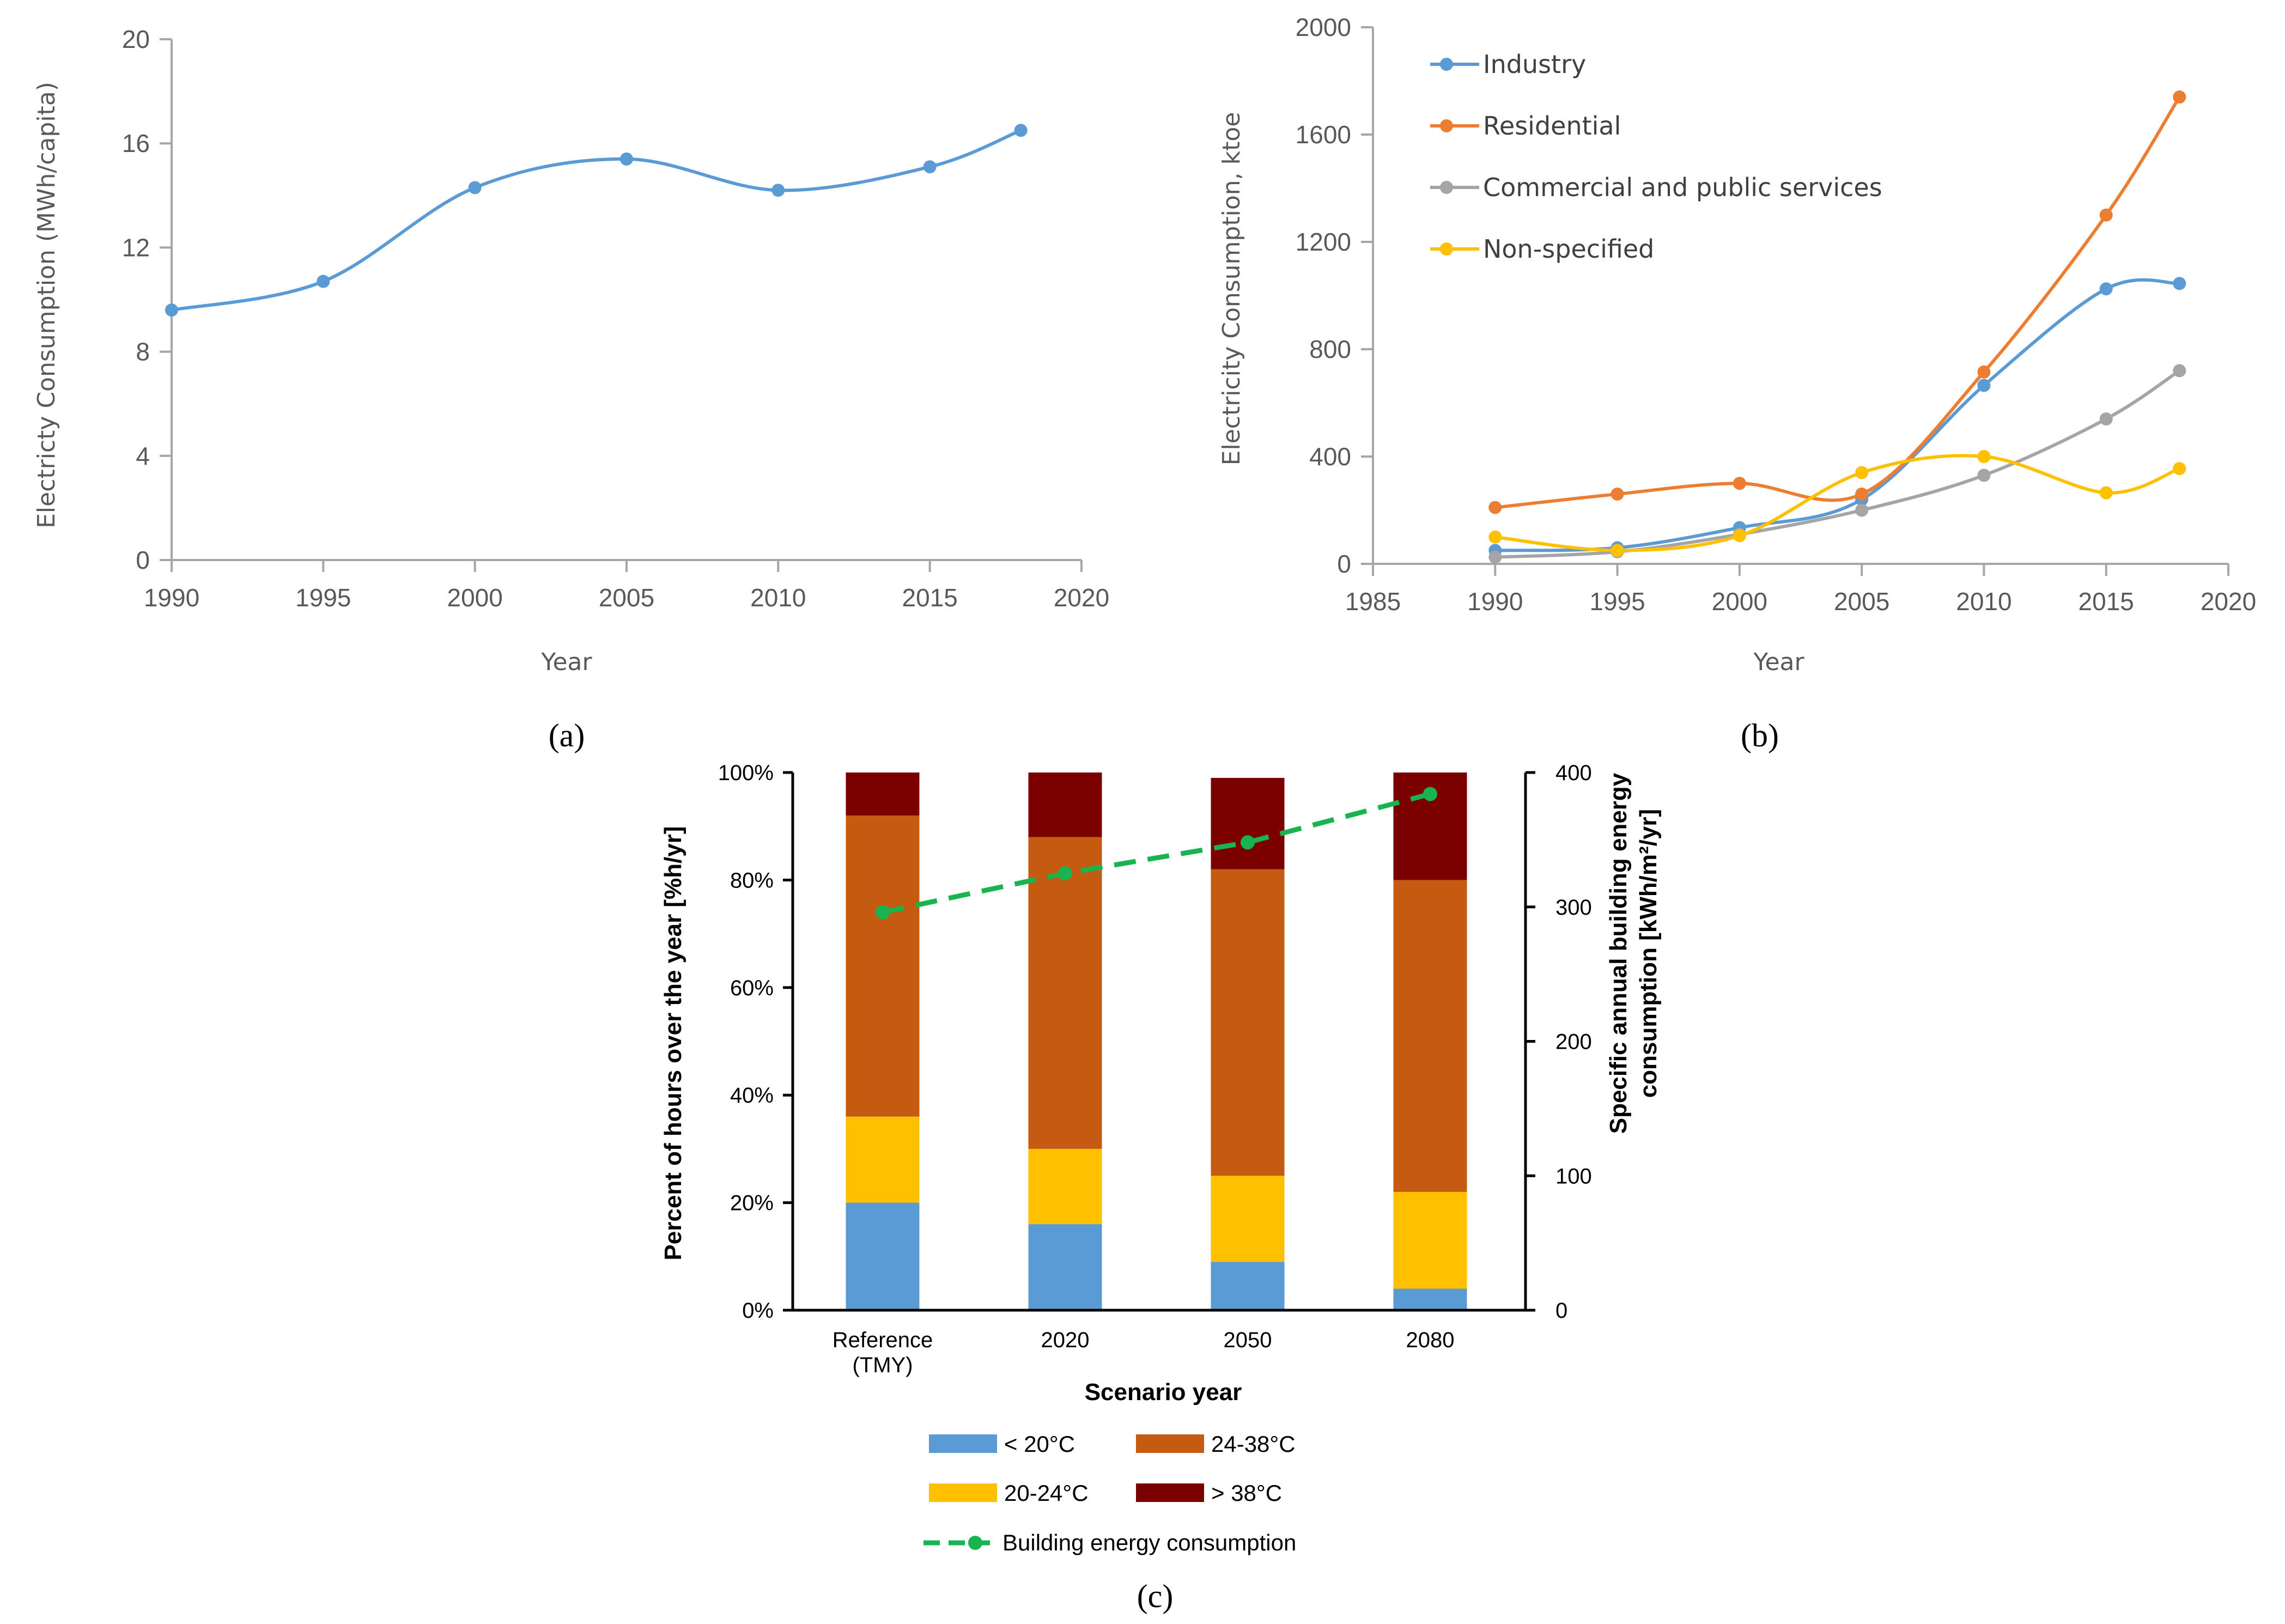  I want to click on legend-item: Commercial and public services, so click(1656, 187).